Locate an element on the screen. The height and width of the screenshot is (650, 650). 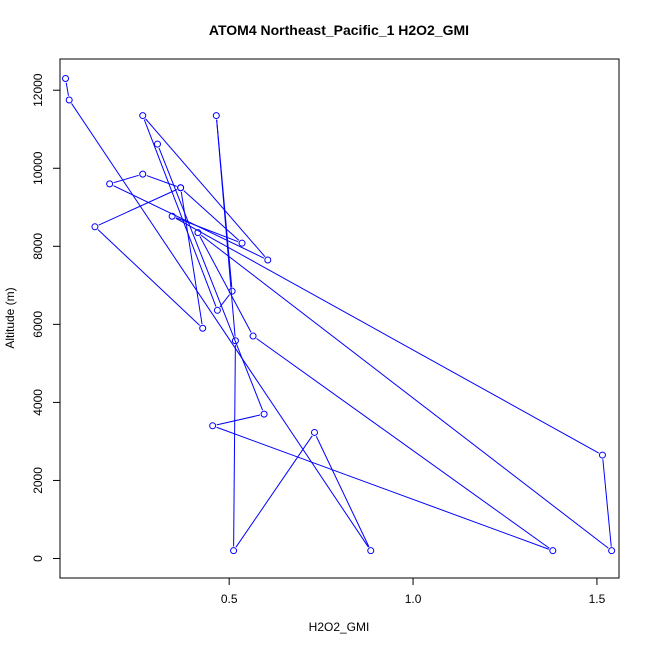
x-tick-label: 0.5 is located at coordinates (229, 599).